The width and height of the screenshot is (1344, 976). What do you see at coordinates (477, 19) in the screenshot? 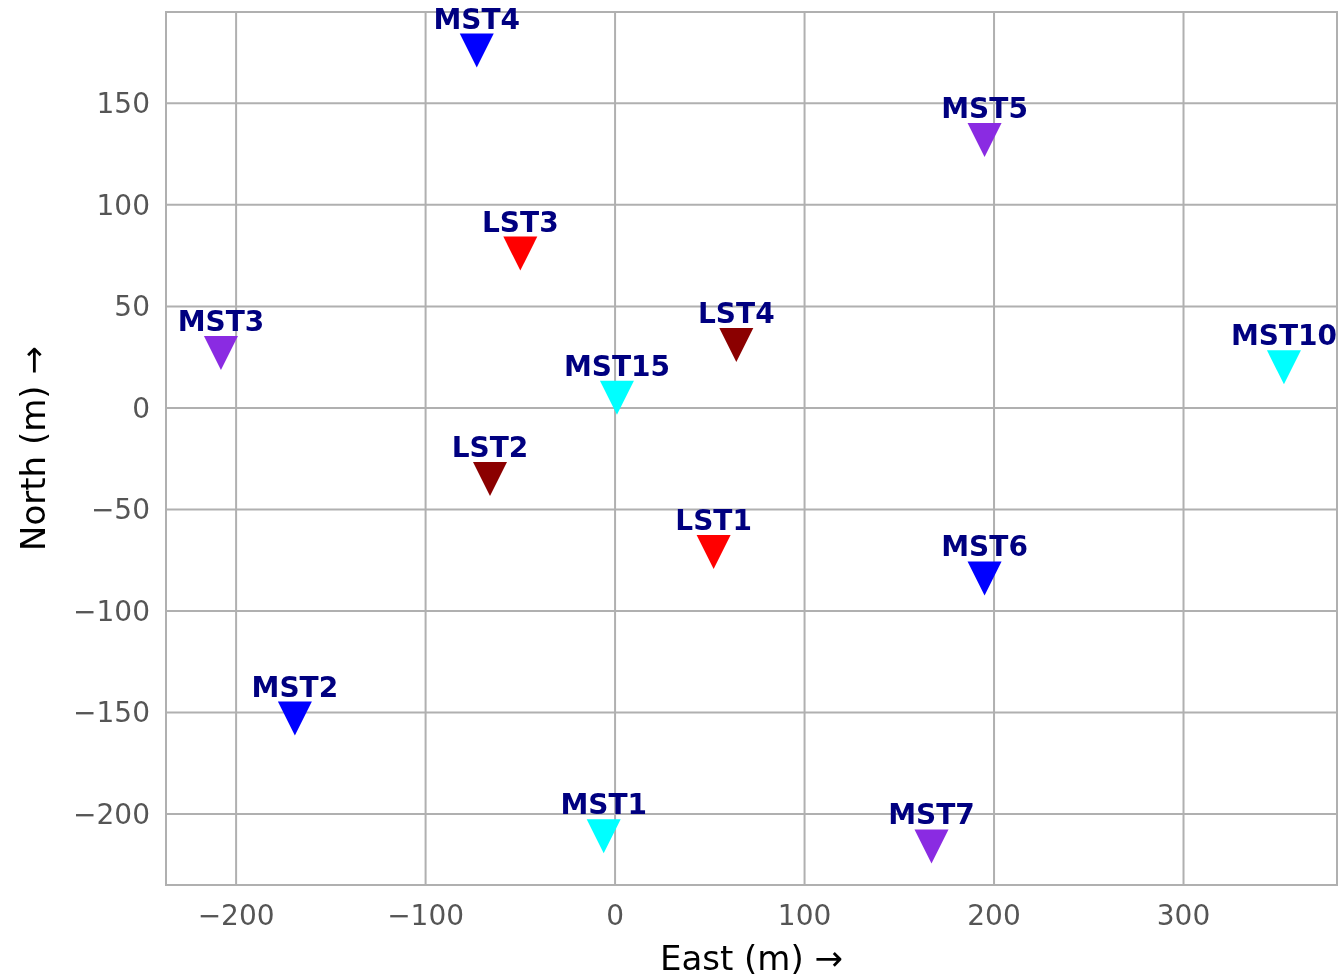
I see `annotation: MST4` at bounding box center [477, 19].